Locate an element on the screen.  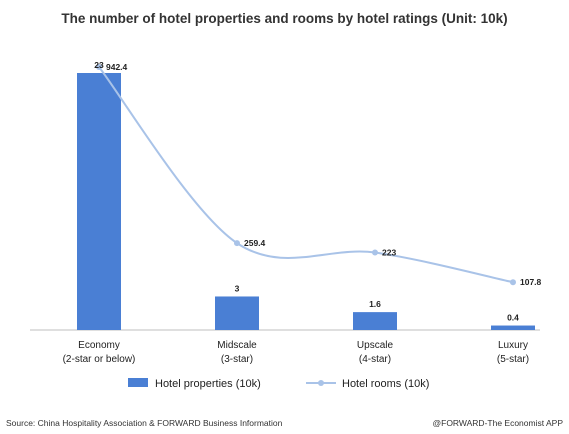
data-label-hotel-properties: 0.4 is located at coordinates (513, 318).